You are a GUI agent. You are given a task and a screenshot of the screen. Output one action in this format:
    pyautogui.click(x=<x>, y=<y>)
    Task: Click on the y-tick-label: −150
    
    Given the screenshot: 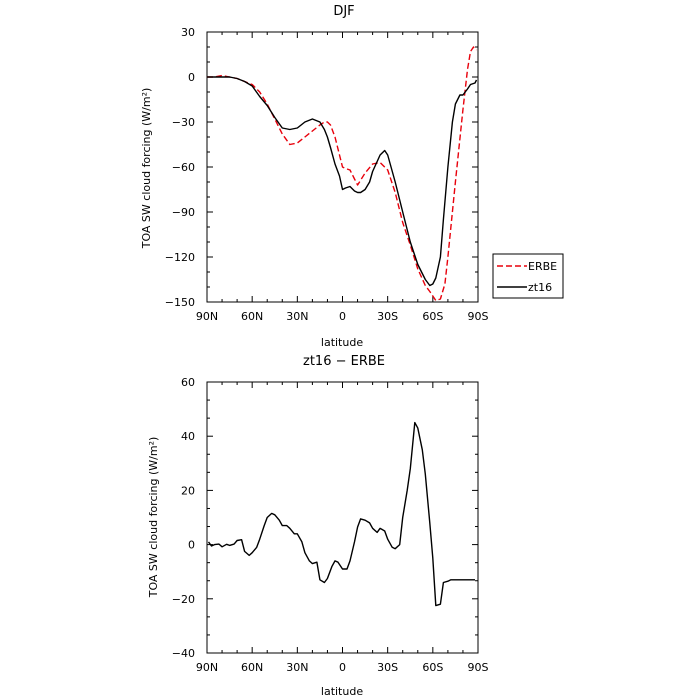 What is the action you would take?
    pyautogui.click(x=180, y=302)
    